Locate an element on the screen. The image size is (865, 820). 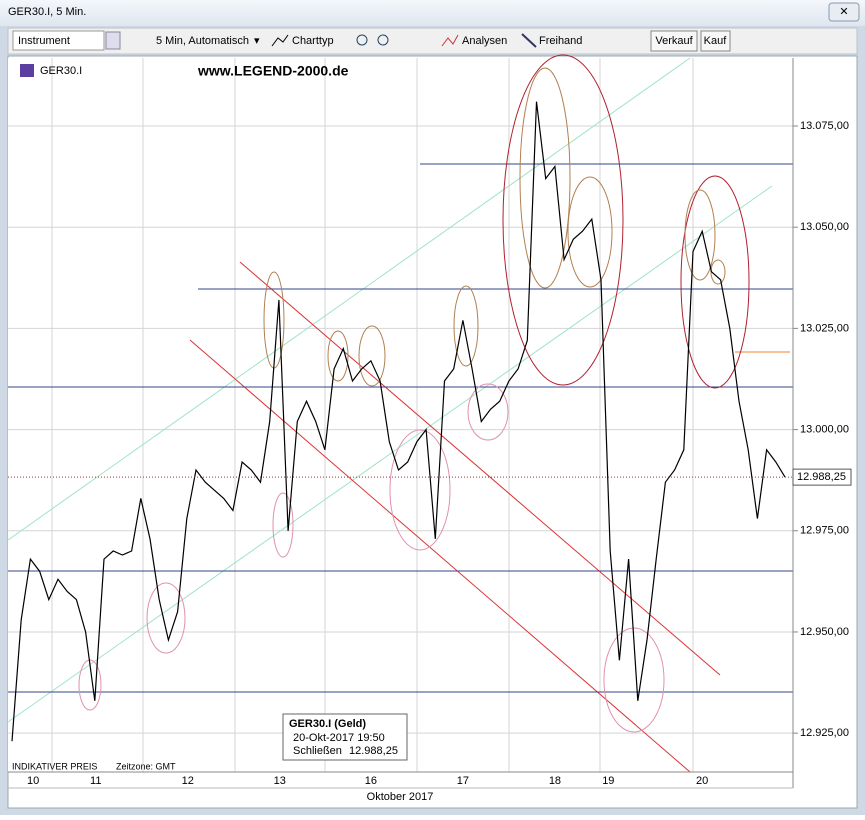
title-bar is located at coordinates (432, 13).